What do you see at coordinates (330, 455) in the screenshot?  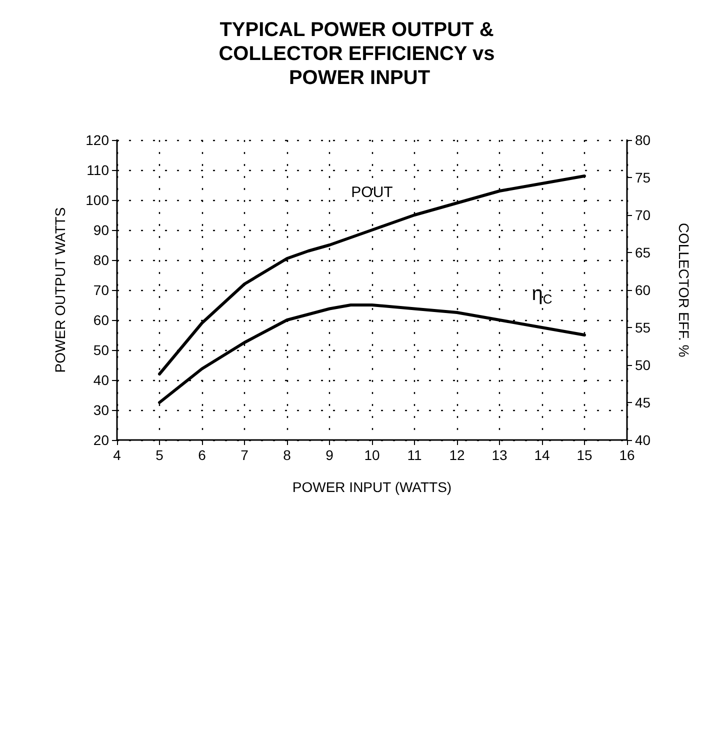 I see `x-tick-label: 9` at bounding box center [330, 455].